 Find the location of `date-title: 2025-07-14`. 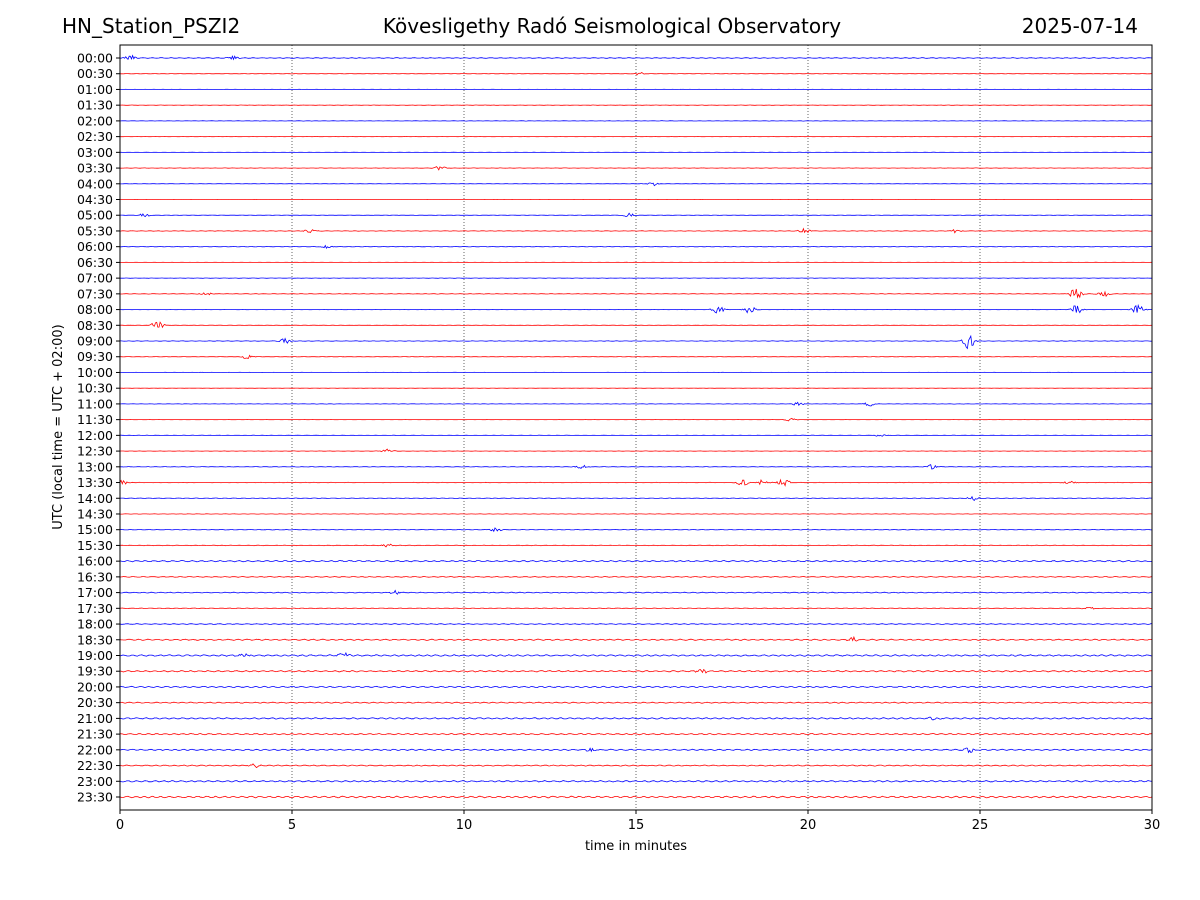

date-title: 2025-07-14 is located at coordinates (1079, 26).